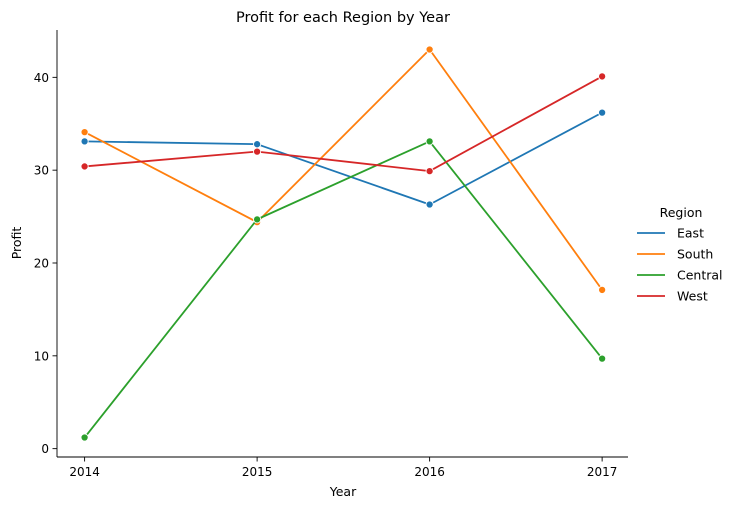 Image resolution: width=739 pixels, height=510 pixels. What do you see at coordinates (45, 449) in the screenshot?
I see `y-tick-label: 0` at bounding box center [45, 449].